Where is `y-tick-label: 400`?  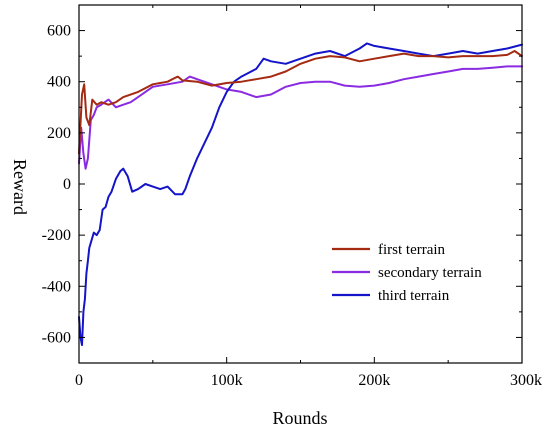 y-tick-label: 400 is located at coordinates (59, 82).